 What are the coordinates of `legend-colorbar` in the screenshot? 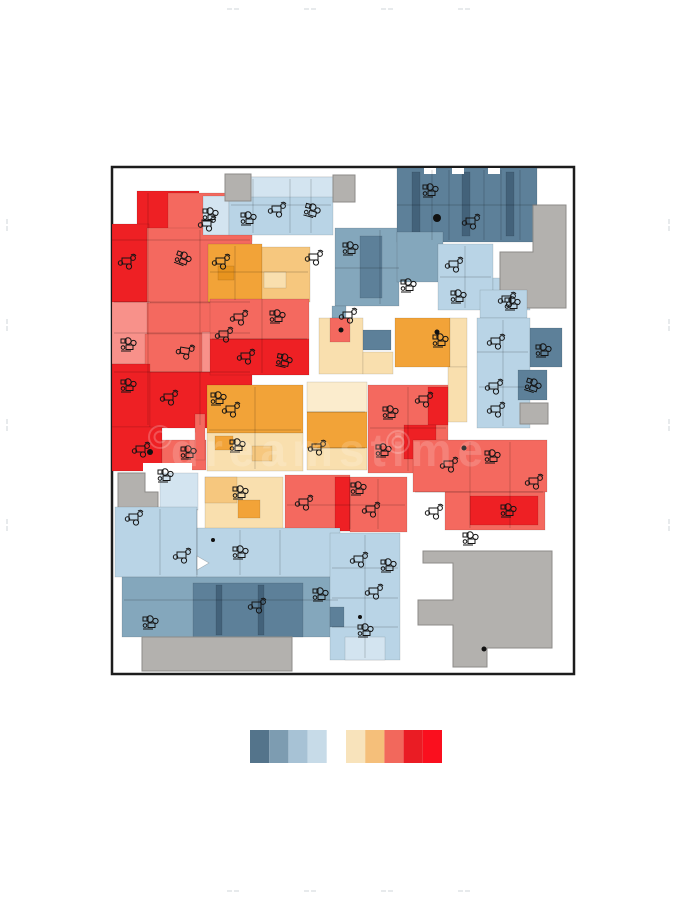 It's located at (346, 746).